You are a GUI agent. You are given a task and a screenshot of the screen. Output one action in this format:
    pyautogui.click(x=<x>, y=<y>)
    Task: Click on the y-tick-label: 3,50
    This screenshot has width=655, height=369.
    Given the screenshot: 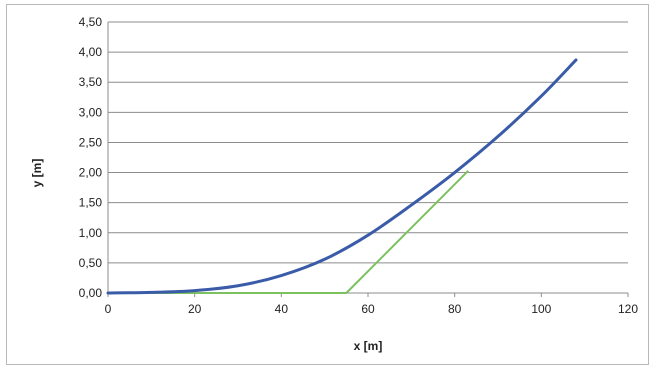 What is the action you would take?
    pyautogui.click(x=91, y=82)
    